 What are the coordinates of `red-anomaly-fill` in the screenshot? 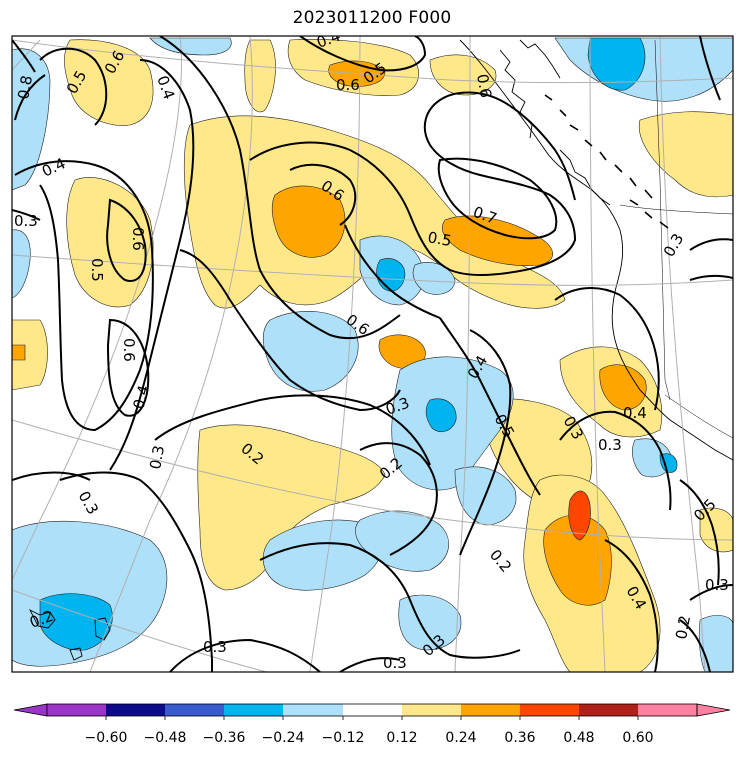 It's located at (579, 515).